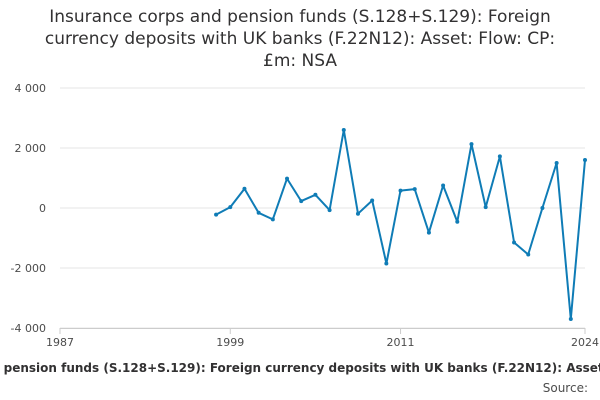 This screenshot has height=400, width=600. What do you see at coordinates (565, 388) in the screenshot?
I see `source-label: Source:` at bounding box center [565, 388].